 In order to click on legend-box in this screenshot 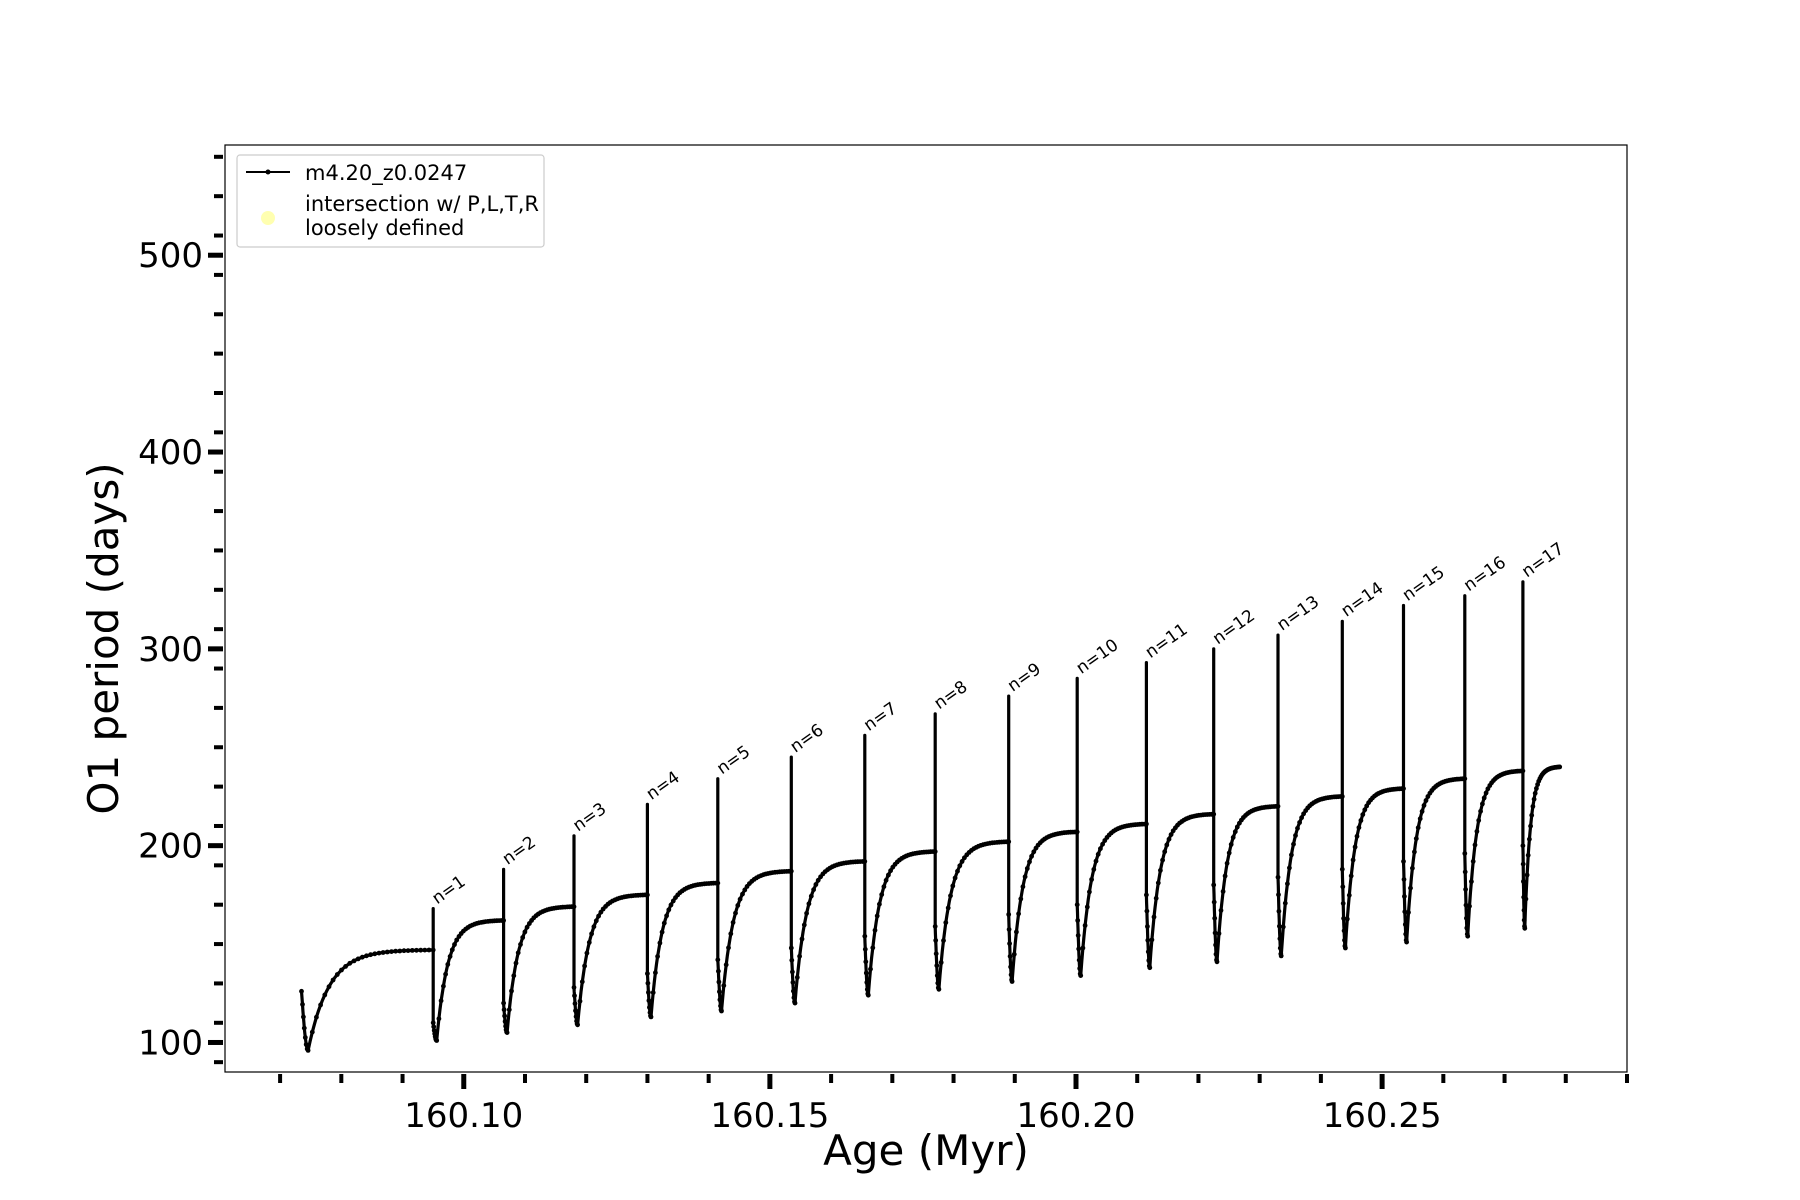, I will do `click(390, 201)`.